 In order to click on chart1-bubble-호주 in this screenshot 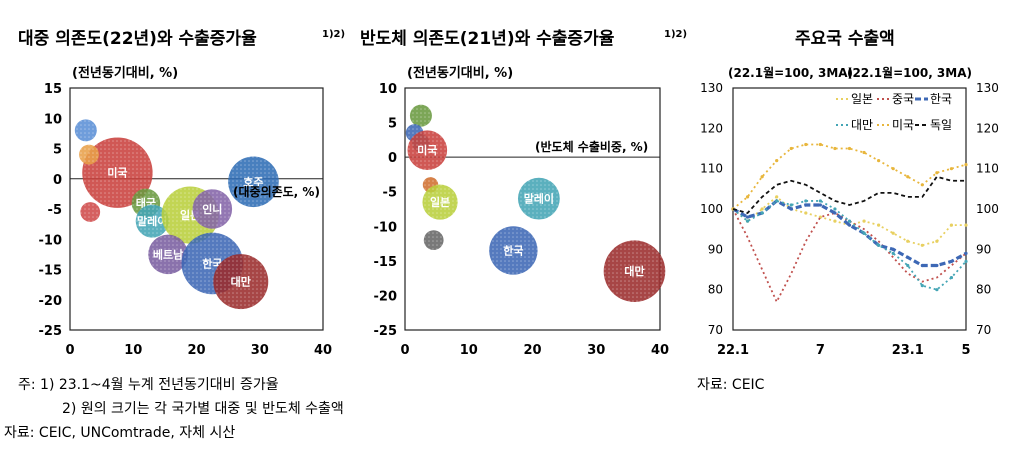, I will do `click(253, 182)`.